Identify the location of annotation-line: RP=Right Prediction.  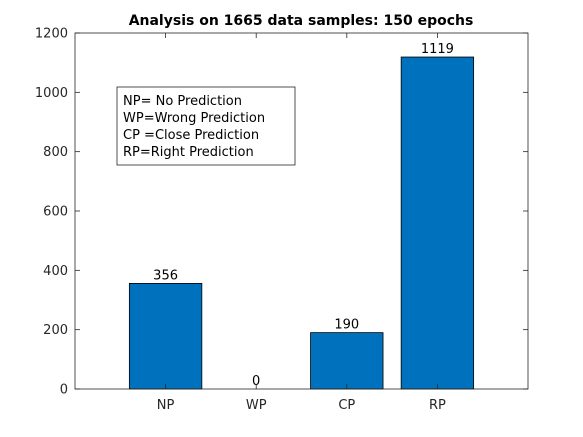
(188, 152).